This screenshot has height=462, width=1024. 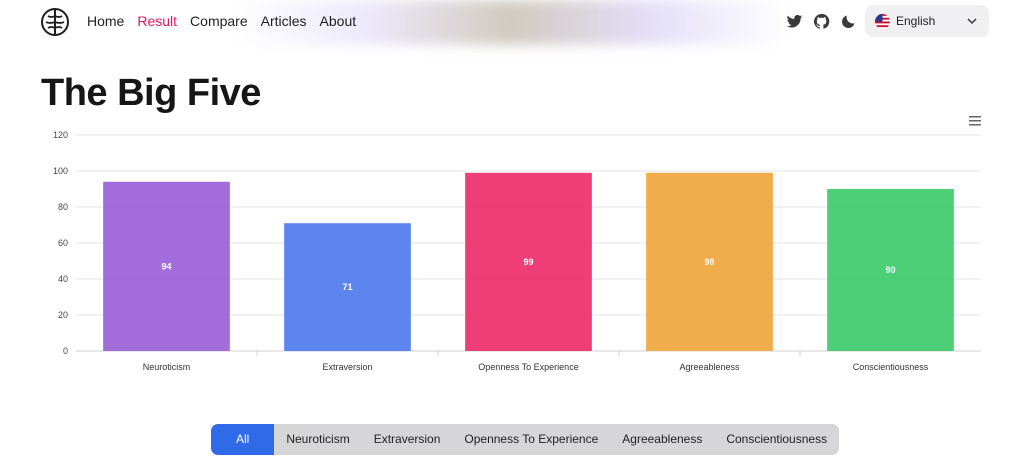 What do you see at coordinates (60, 171) in the screenshot?
I see `y-tick-label: 100` at bounding box center [60, 171].